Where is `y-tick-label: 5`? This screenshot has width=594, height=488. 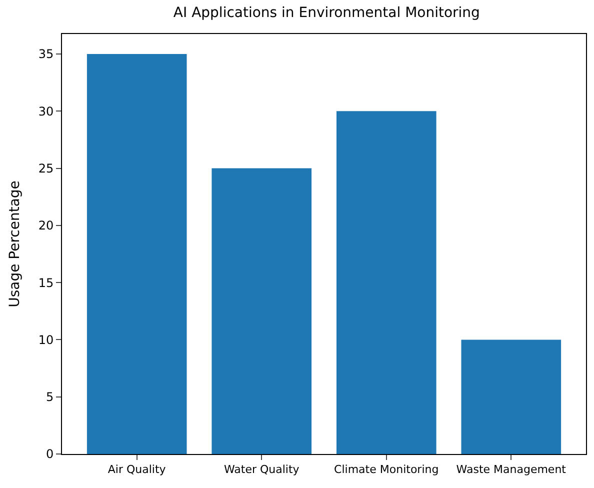
y-tick-label: 5 is located at coordinates (50, 397).